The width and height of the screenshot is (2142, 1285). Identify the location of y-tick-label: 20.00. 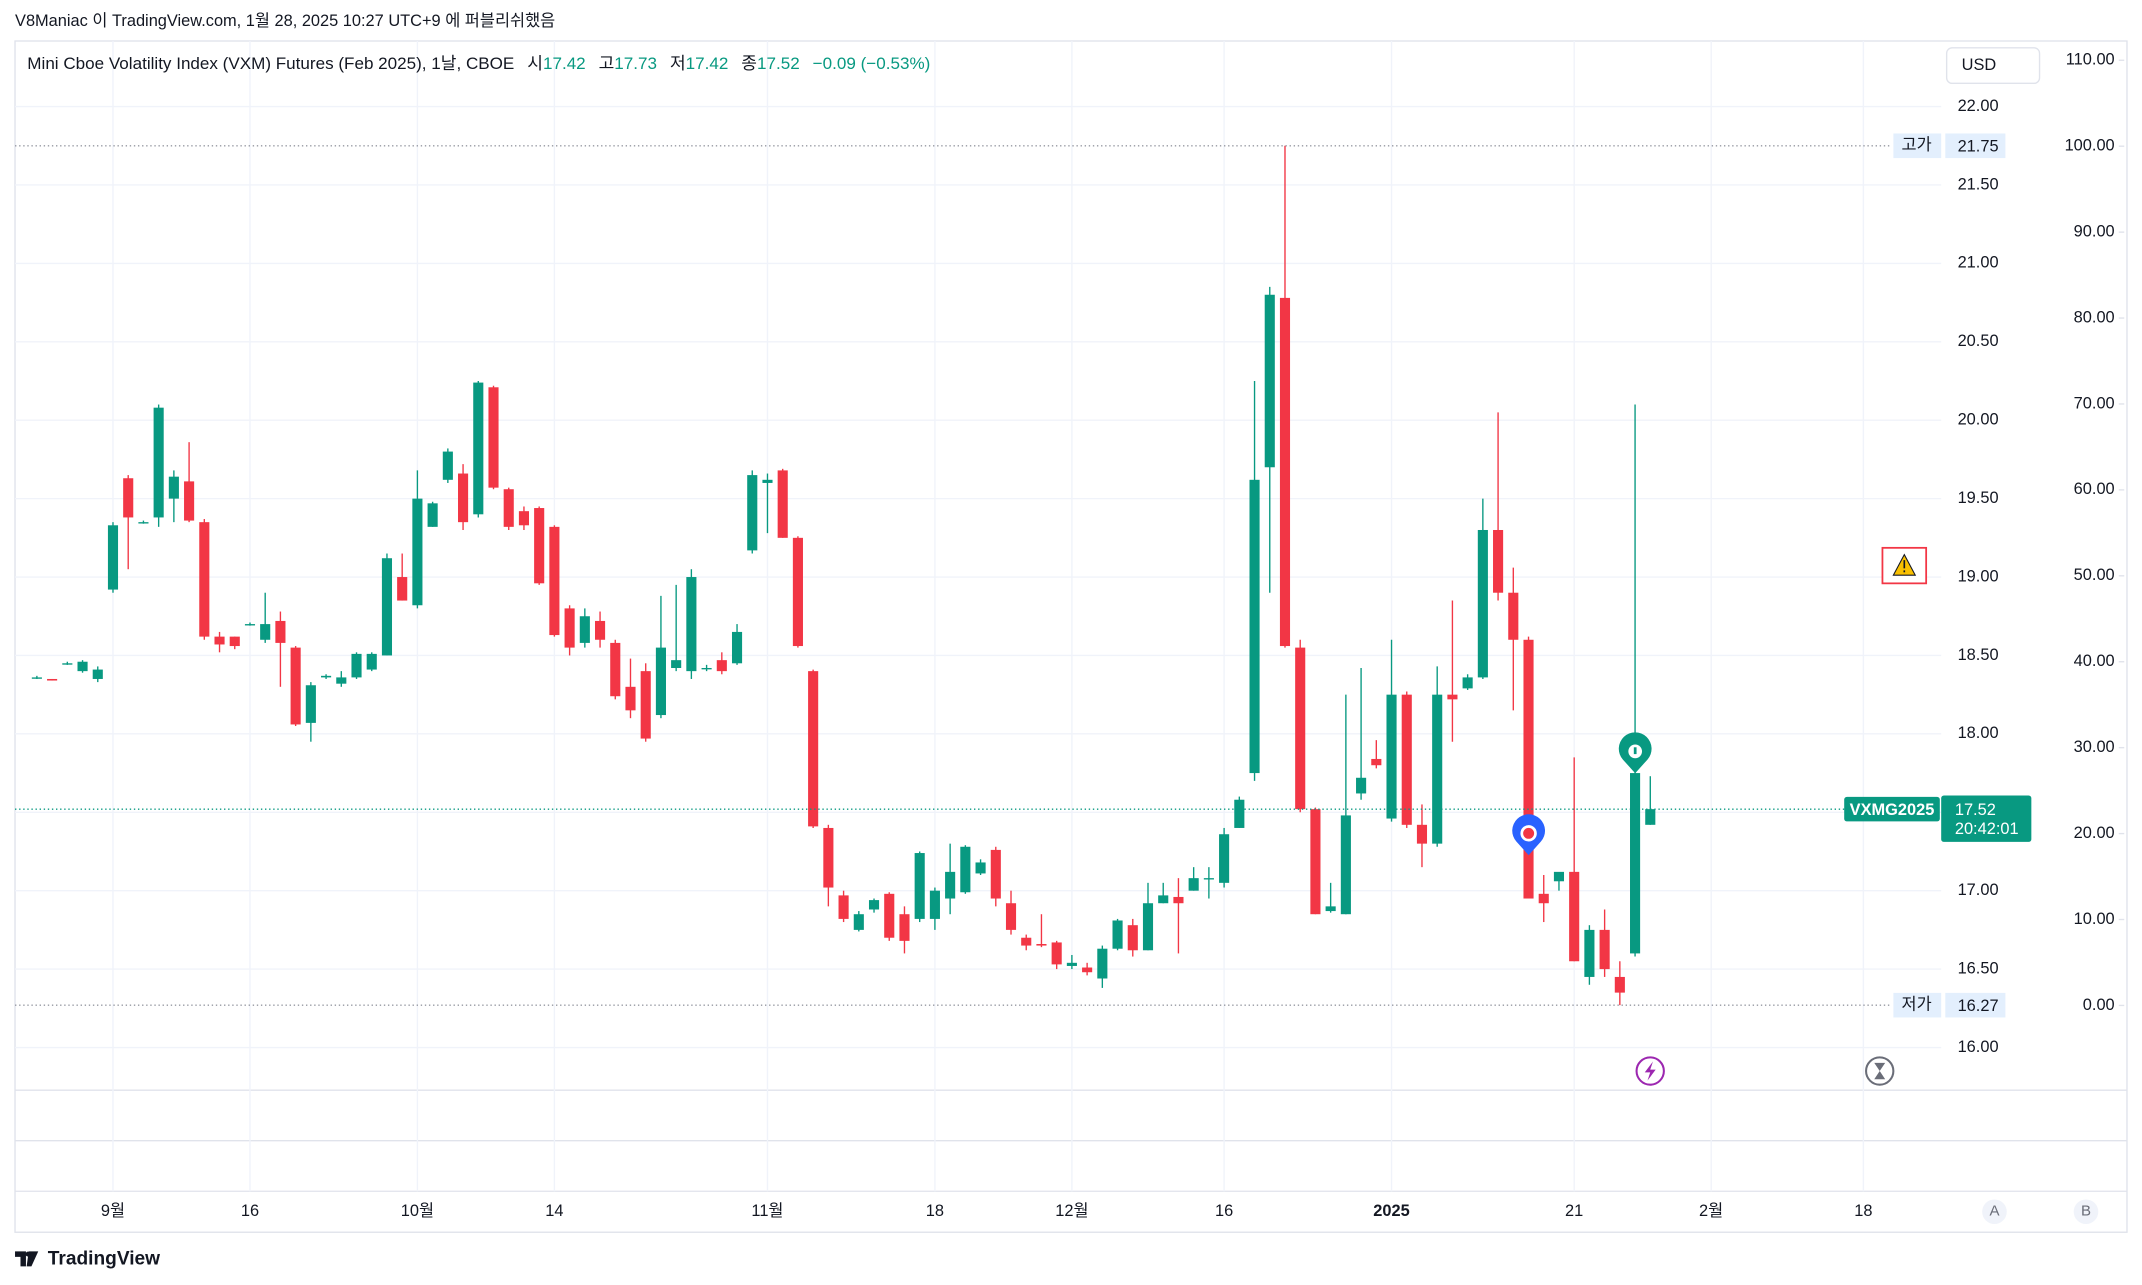
(1978, 420).